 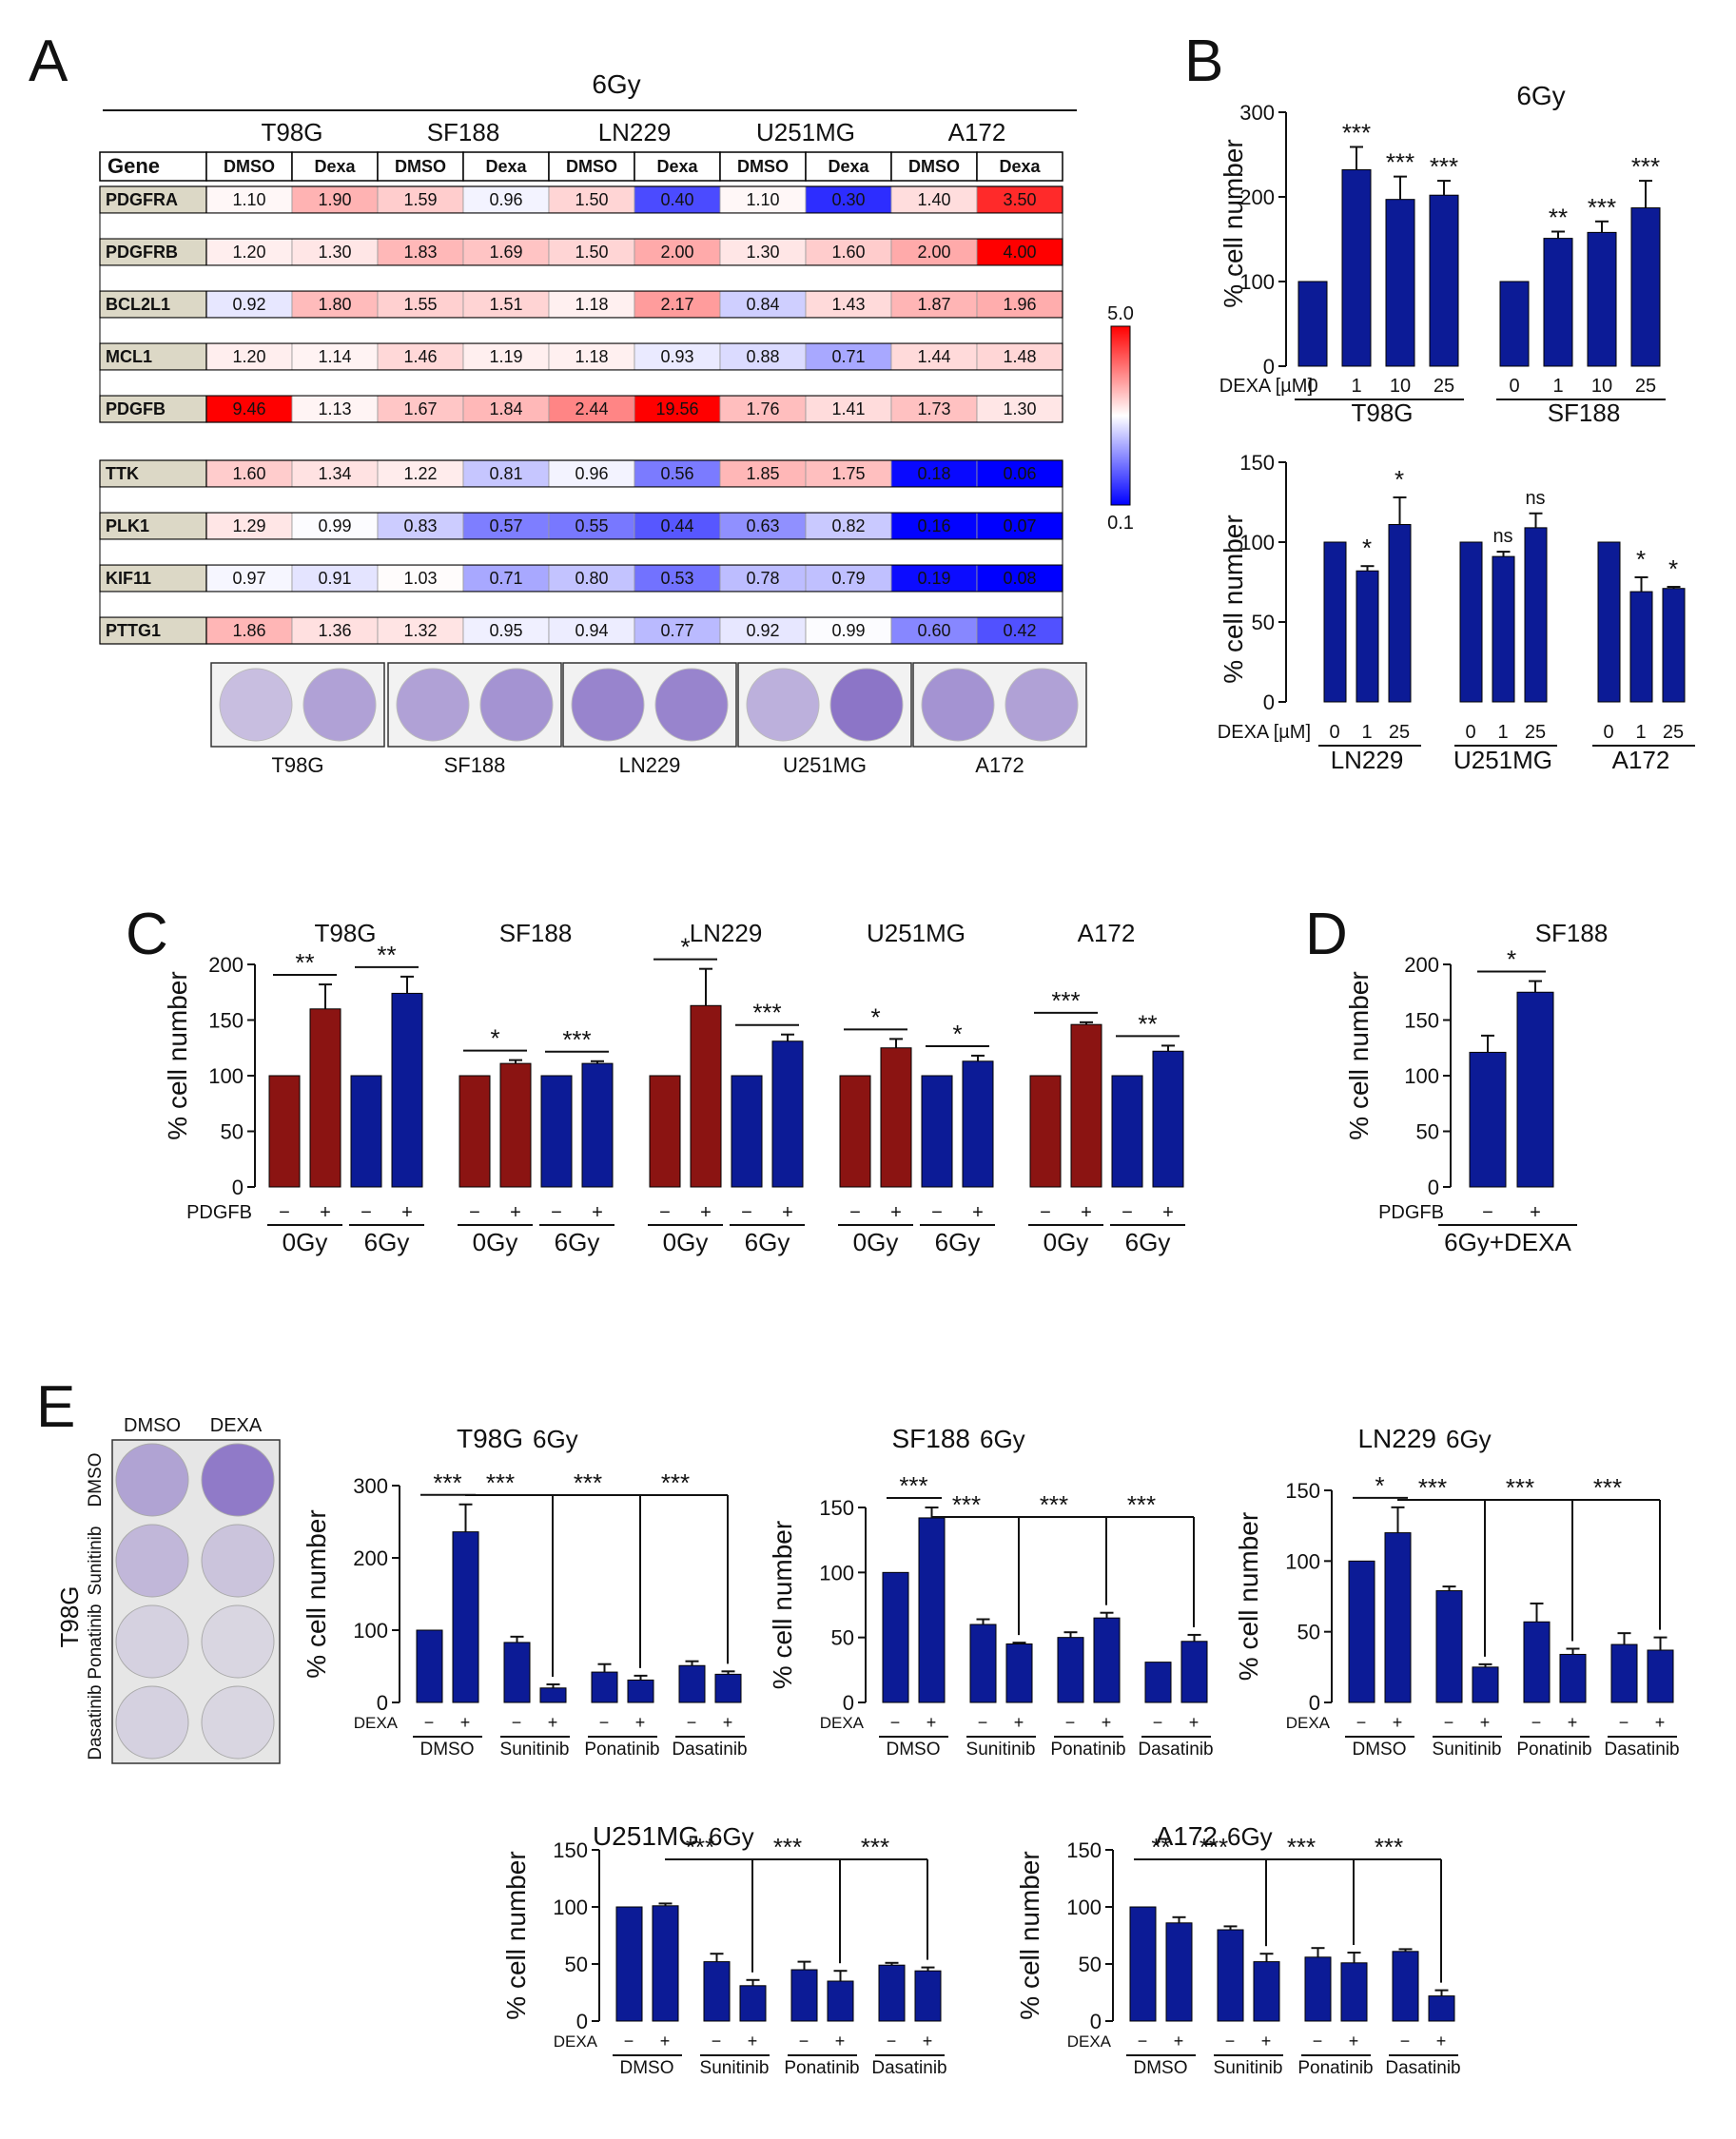 What do you see at coordinates (763, 252) in the screenshot?
I see `heatmap-value: 1.30` at bounding box center [763, 252].